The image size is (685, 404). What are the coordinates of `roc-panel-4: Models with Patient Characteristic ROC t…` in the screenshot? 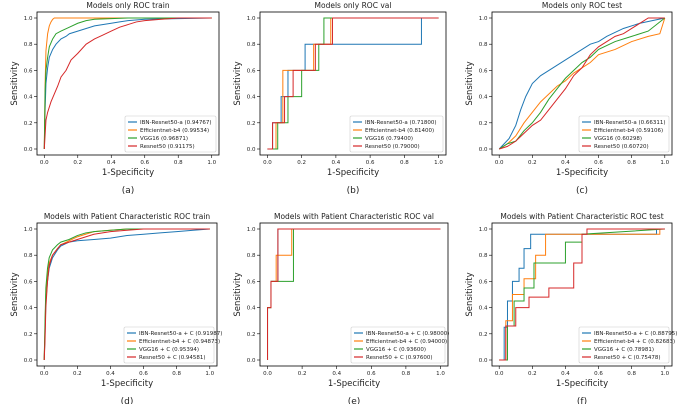 It's located at (116, 308).